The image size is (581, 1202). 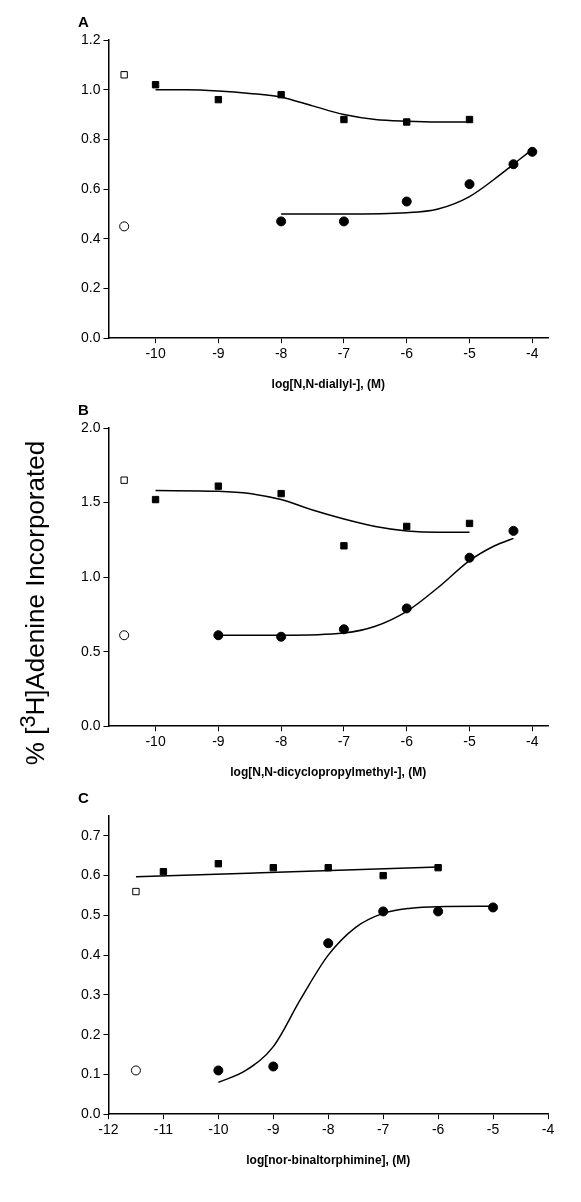 I want to click on y-tick-label: 0.1, so click(x=90, y=1073).